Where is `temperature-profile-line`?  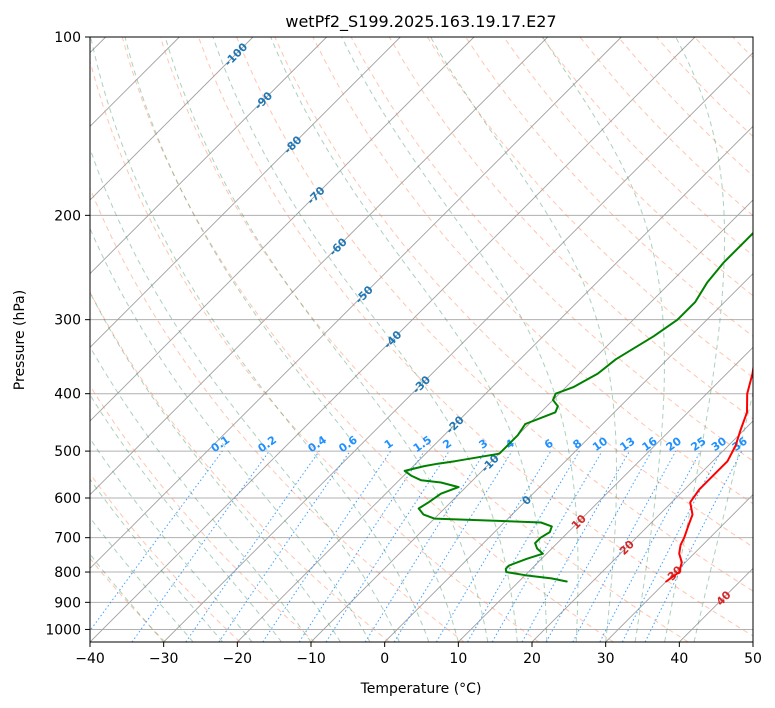
temperature-profile-line is located at coordinates (709, 473).